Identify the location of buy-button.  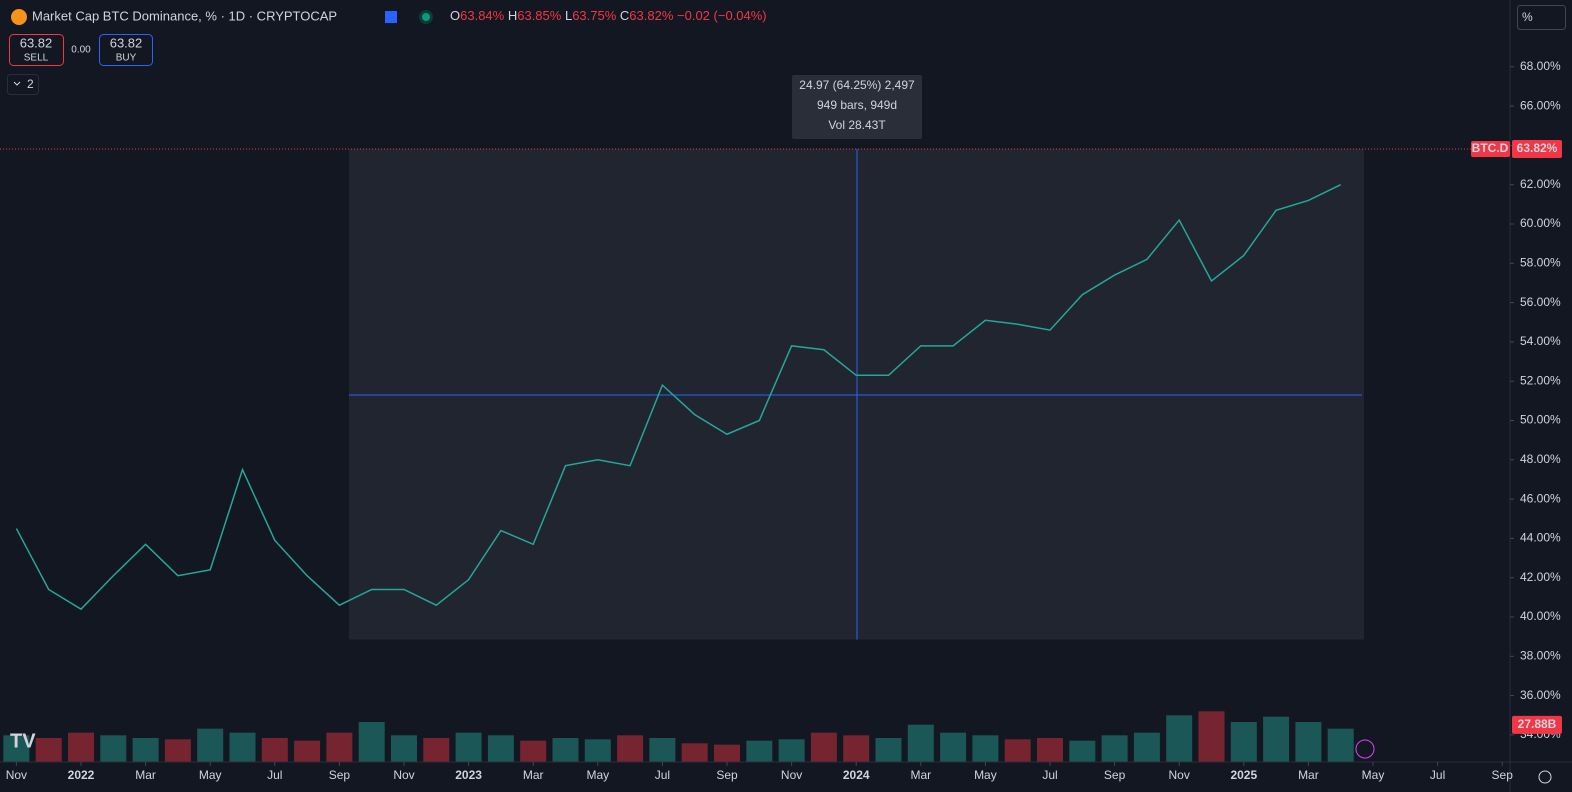
(126, 50).